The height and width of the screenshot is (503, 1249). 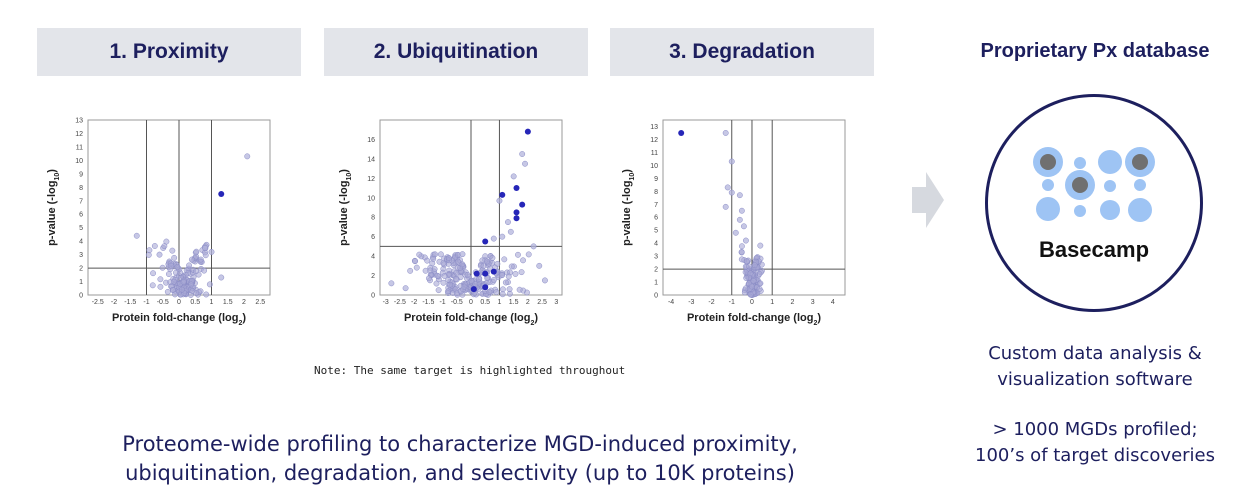 What do you see at coordinates (772, 302) in the screenshot?
I see `c3-x-tick-label: 1` at bounding box center [772, 302].